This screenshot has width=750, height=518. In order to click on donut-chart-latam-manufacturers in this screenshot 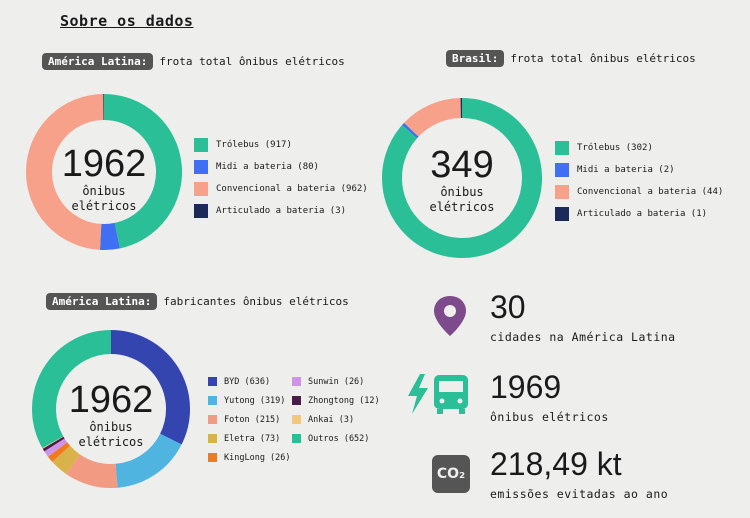, I will do `click(111, 409)`.